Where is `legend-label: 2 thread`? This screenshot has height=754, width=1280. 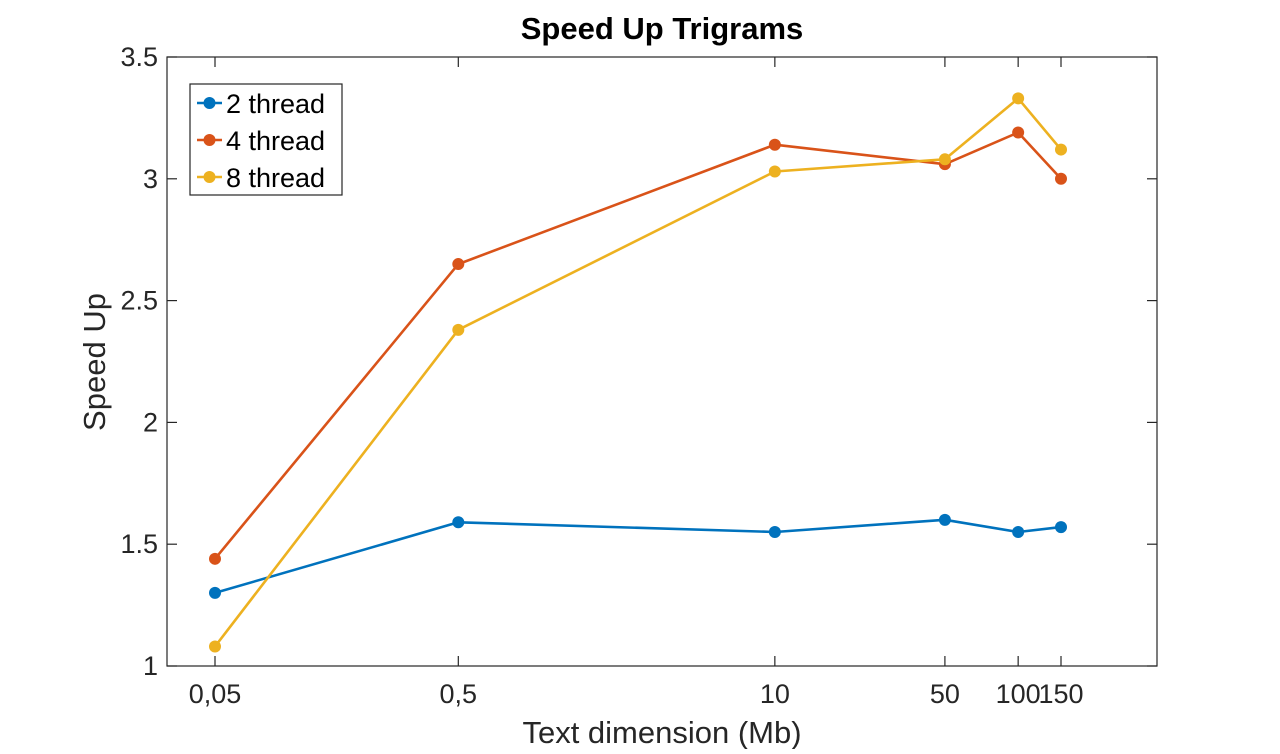 legend-label: 2 thread is located at coordinates (275, 104).